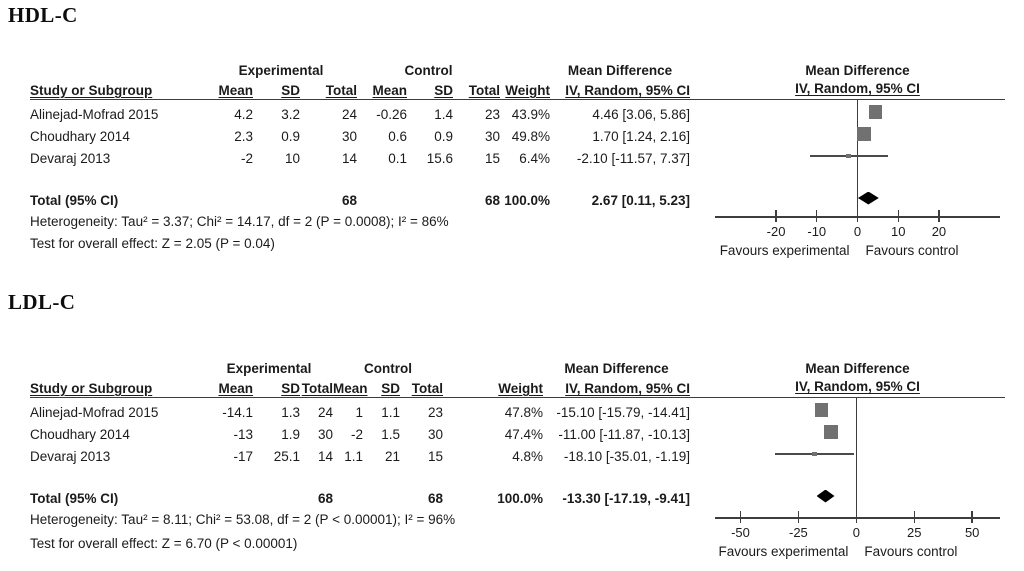 Image resolution: width=1024 pixels, height=571 pixels. Describe the element at coordinates (972, 532) in the screenshot. I see `axis-tick-label: 50` at that location.